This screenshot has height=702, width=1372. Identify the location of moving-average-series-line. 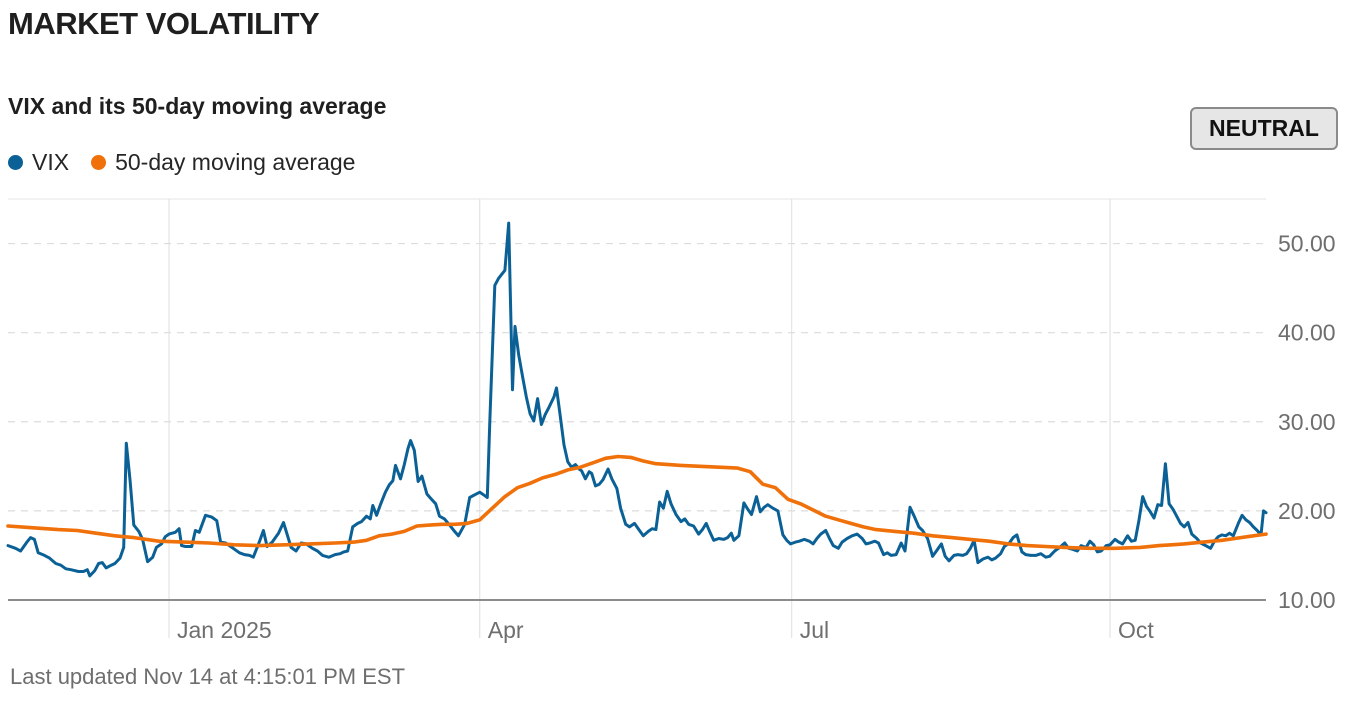
(637, 502).